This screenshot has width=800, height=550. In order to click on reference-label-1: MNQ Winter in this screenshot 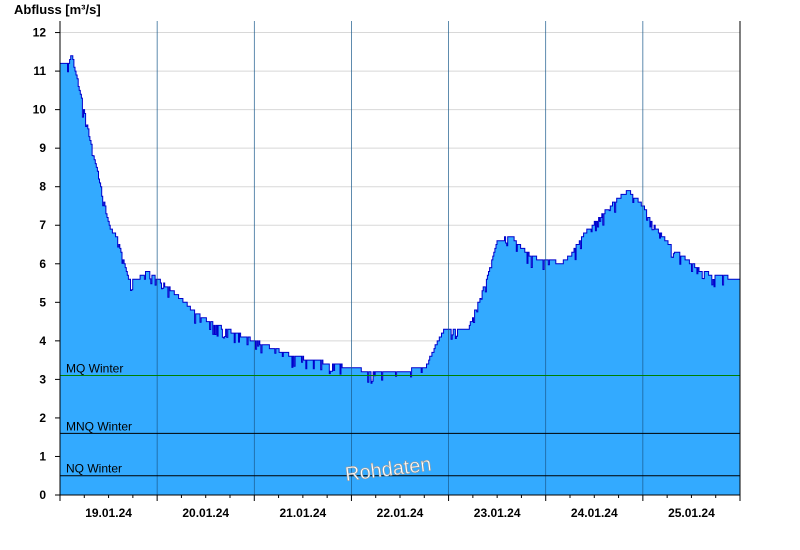, I will do `click(99, 426)`.